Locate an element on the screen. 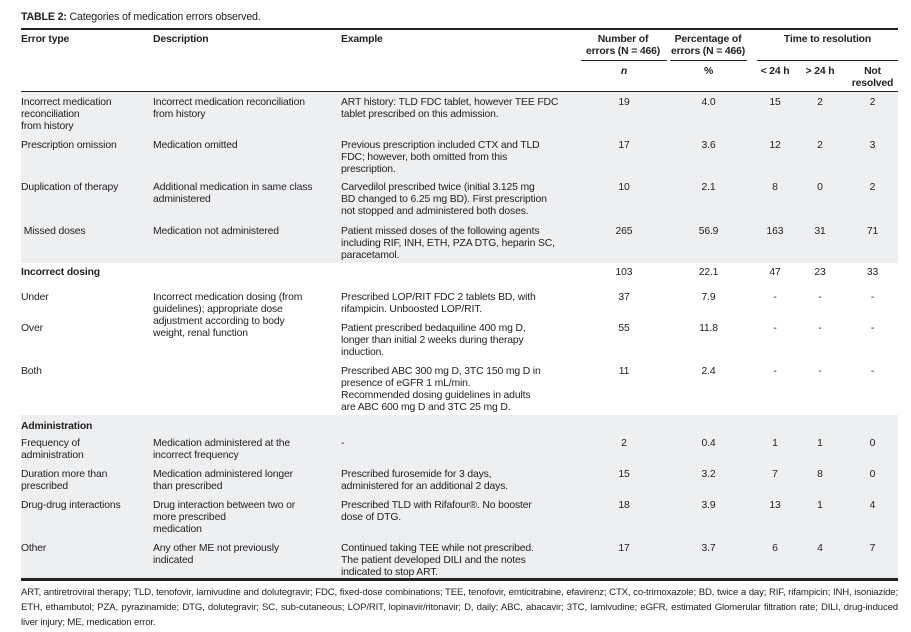  header-pct: % is located at coordinates (708, 71).